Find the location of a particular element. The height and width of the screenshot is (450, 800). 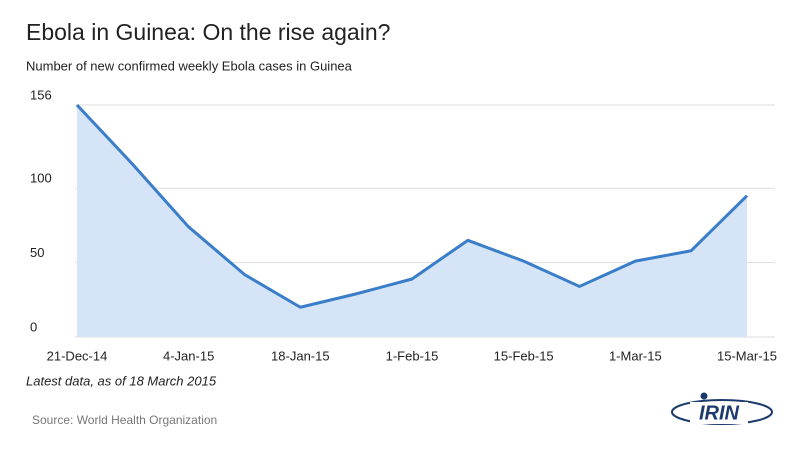

logo-backdrop is located at coordinates (719, 413).